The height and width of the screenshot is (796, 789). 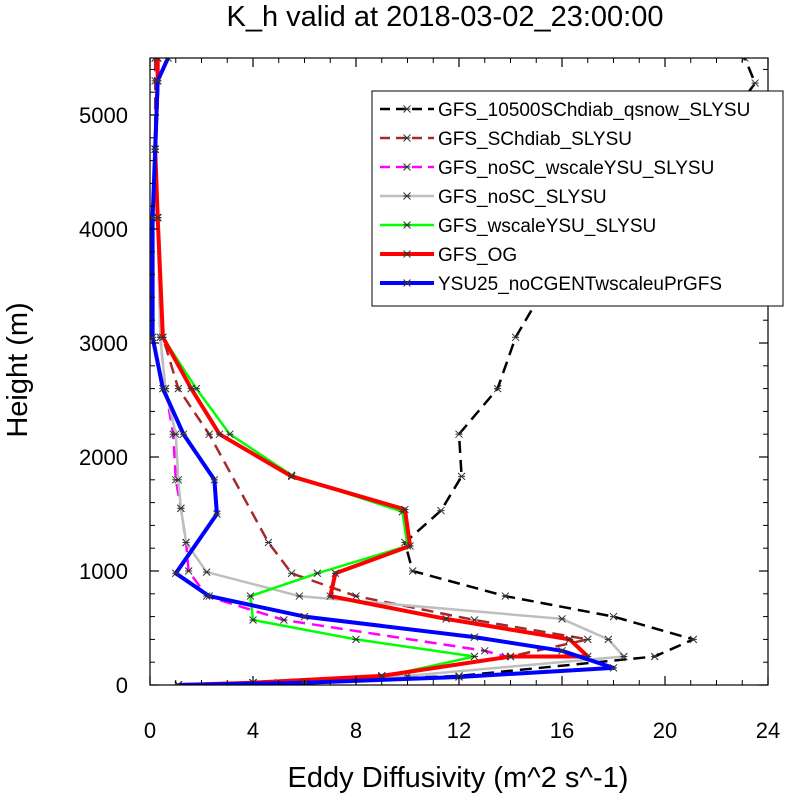 What do you see at coordinates (103, 115) in the screenshot?
I see `y-tick-label: 5000` at bounding box center [103, 115].